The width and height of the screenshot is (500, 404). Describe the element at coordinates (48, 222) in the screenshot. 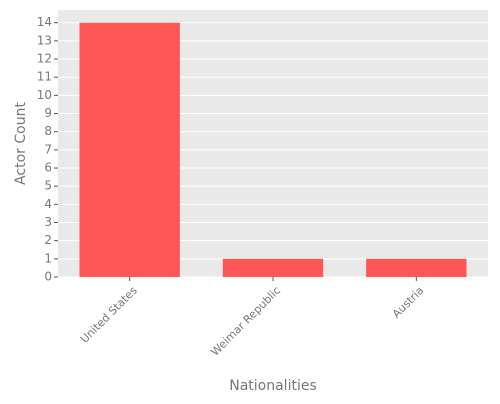

I see `y-tick-label-3: 3` at that location.